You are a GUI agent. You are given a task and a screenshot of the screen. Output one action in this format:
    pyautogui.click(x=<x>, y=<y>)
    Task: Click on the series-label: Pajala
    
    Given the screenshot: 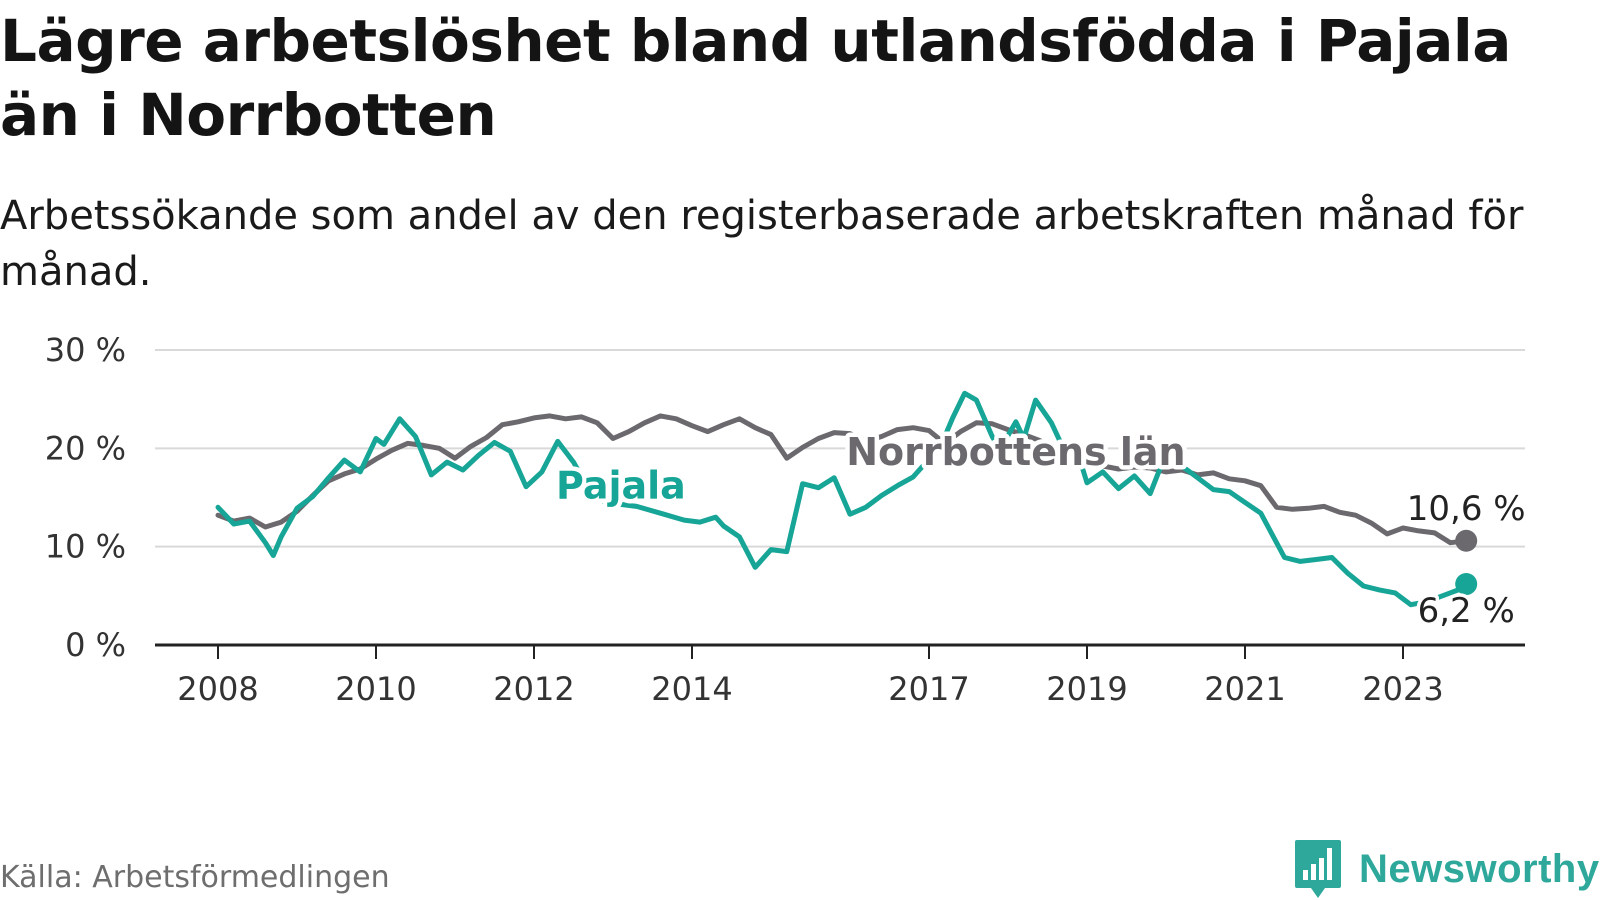 What is the action you would take?
    pyautogui.click(x=621, y=485)
    